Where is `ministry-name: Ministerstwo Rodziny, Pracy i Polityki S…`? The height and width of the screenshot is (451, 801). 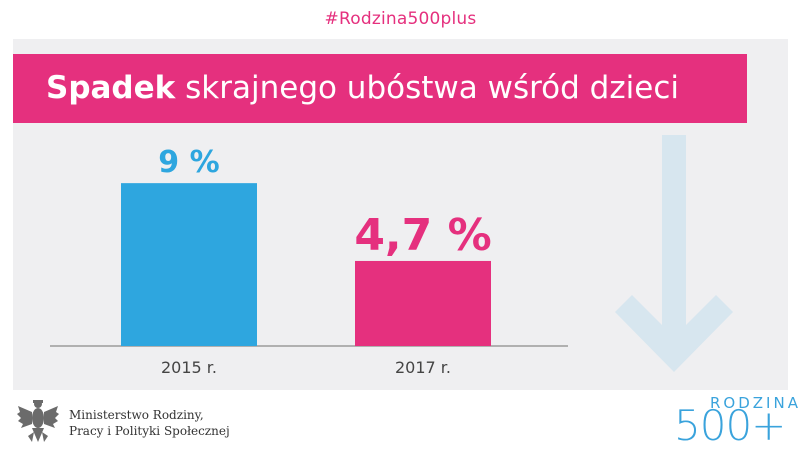 ministry-name: Ministerstwo Rodziny, Pracy i Polityki S… is located at coordinates (149, 423).